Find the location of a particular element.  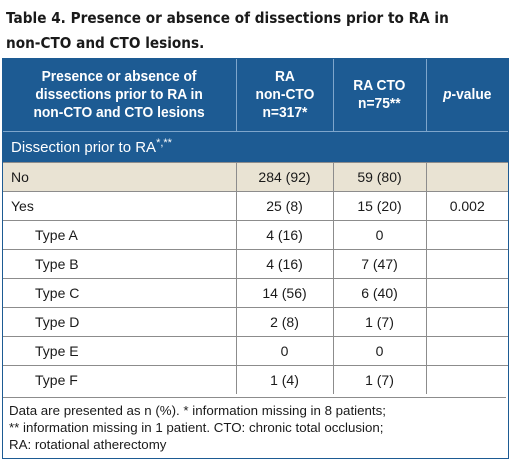

caption-line-2: non-CTO and CTO lesions. is located at coordinates (105, 43).